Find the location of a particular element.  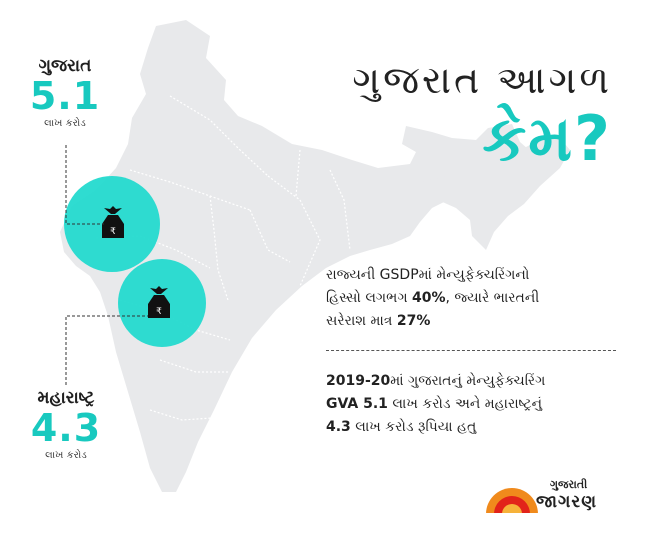

maharashtra-stat: મહારાષ્ટ્ર 4.3 લાખ કરોડ is located at coordinates (66, 424).